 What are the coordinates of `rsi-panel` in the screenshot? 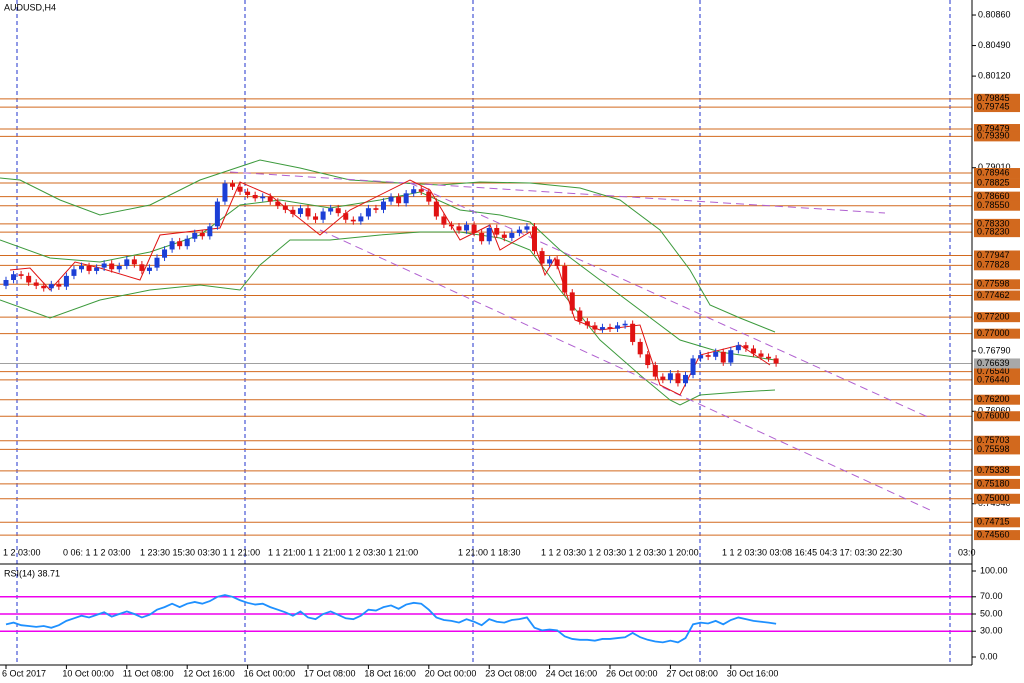 It's located at (486, 619).